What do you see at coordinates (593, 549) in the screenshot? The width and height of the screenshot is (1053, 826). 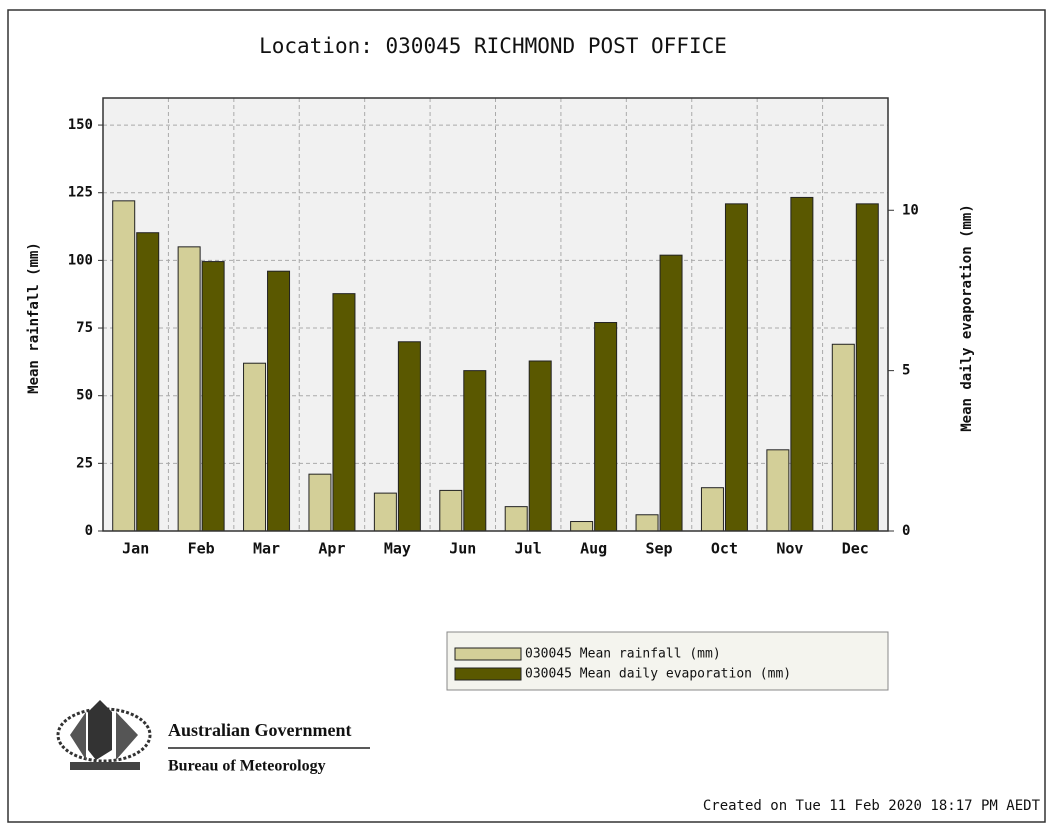 I see `x-tick-label: Aug` at bounding box center [593, 549].